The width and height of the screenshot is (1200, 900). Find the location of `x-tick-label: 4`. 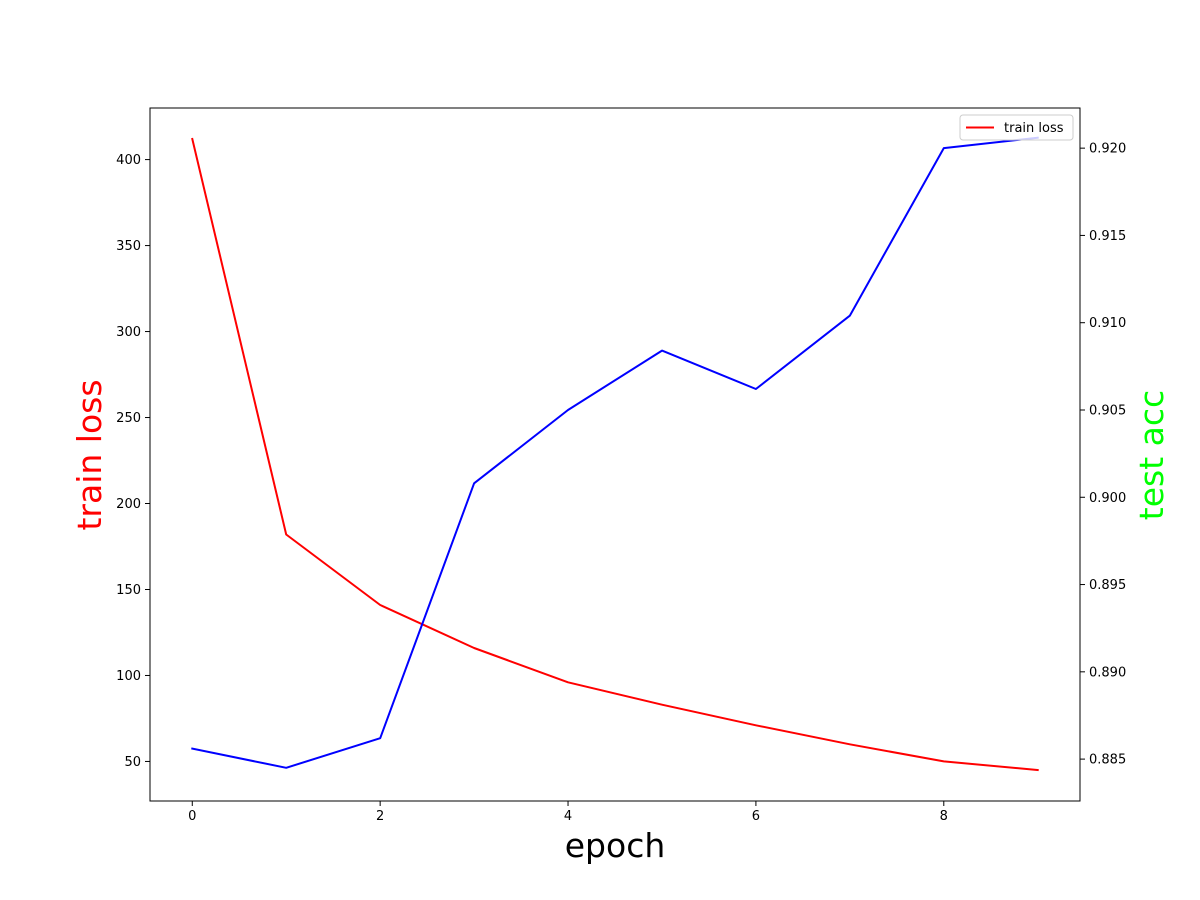

x-tick-label: 4 is located at coordinates (568, 816).